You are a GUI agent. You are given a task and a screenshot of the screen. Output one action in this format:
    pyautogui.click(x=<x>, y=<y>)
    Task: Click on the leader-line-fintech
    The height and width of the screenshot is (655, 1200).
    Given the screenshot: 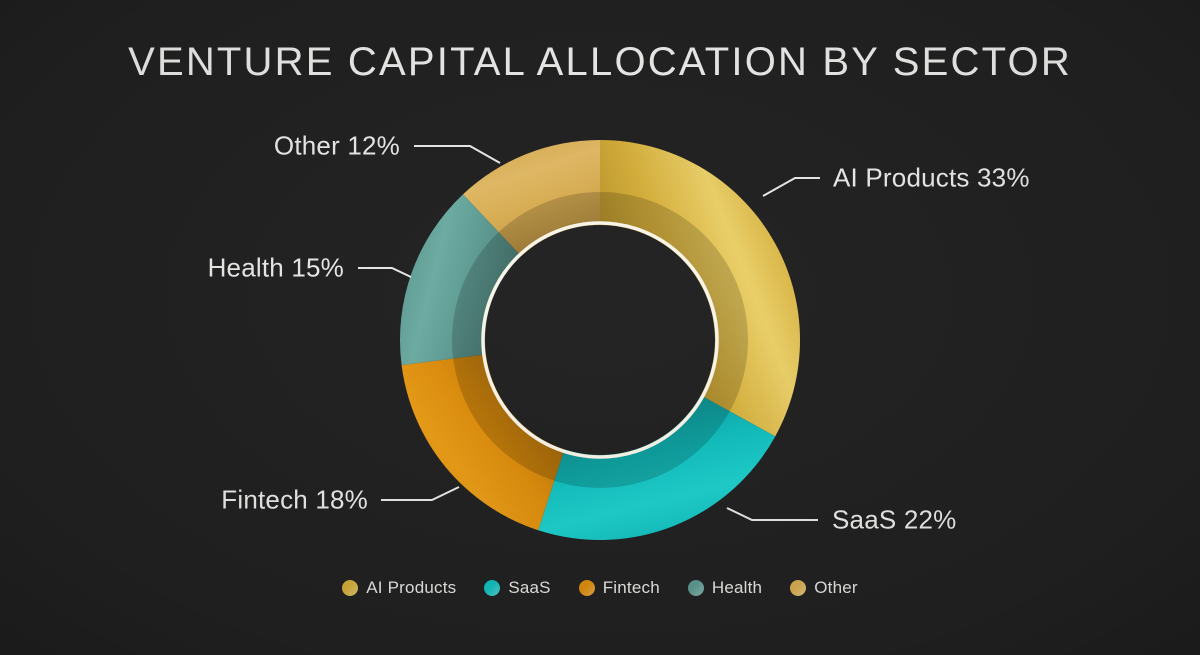 What is the action you would take?
    pyautogui.click(x=420, y=493)
    